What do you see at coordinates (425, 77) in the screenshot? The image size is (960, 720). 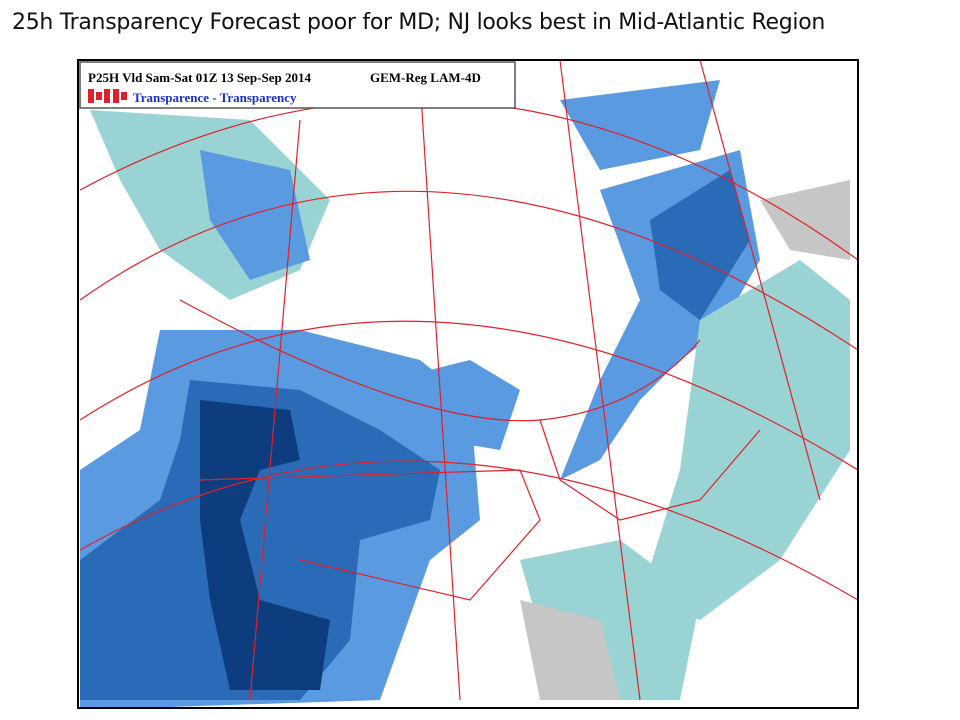 I see `header-model: GEM-Reg LAM-4D` at bounding box center [425, 77].